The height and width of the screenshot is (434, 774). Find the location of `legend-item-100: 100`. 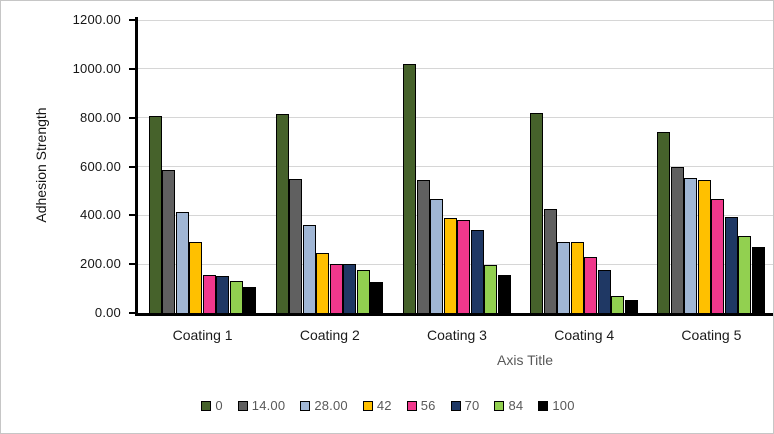

legend-item-100: 100 is located at coordinates (556, 405).